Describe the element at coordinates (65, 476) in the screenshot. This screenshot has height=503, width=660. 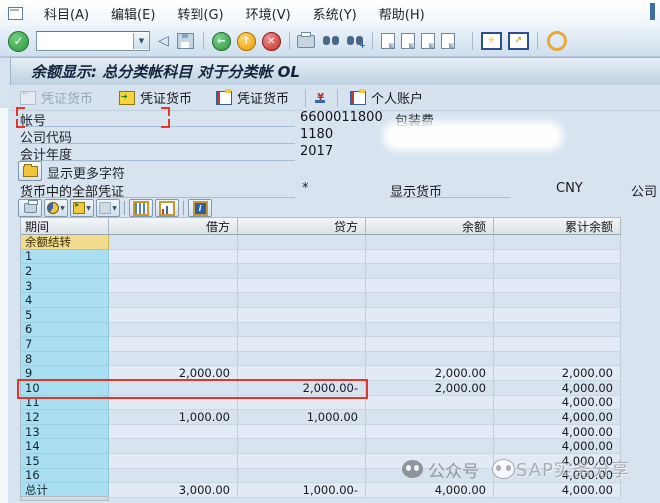
I see `period-cell: 16` at that location.